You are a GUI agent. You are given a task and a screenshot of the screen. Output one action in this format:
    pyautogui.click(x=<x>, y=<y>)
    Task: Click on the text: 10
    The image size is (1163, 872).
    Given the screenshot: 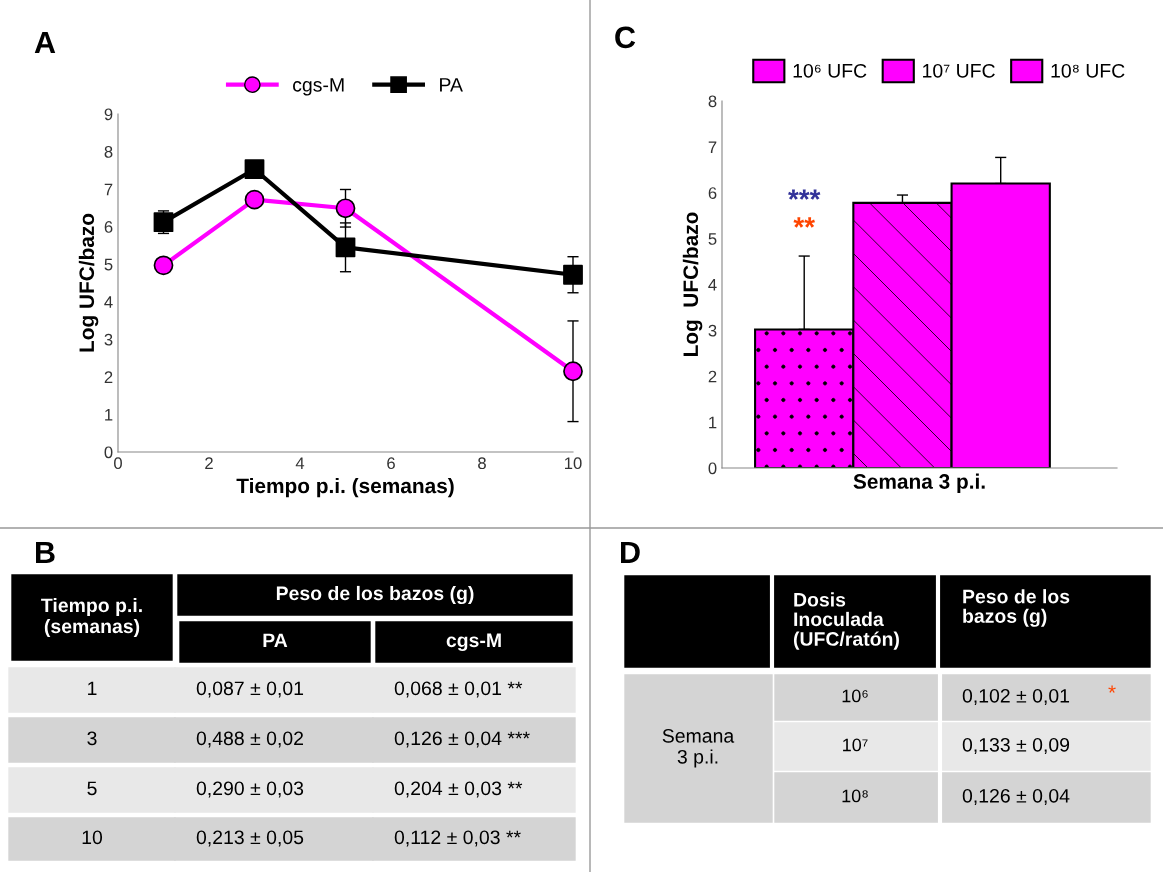 What is the action you would take?
    pyautogui.click(x=92, y=837)
    